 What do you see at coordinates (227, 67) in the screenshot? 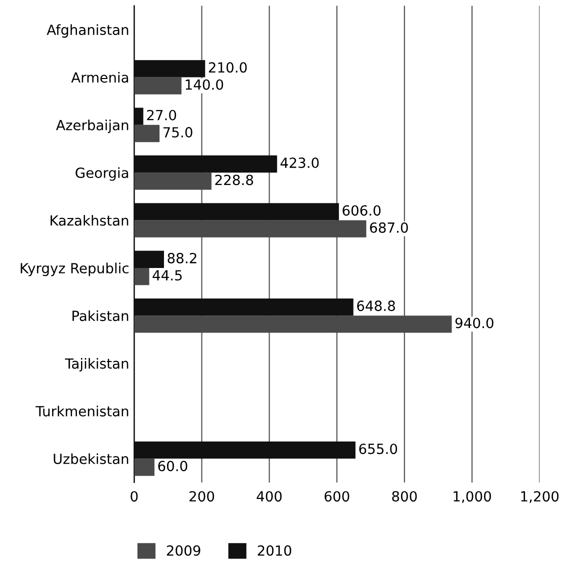
I see `data-label: 210.0` at bounding box center [227, 67].